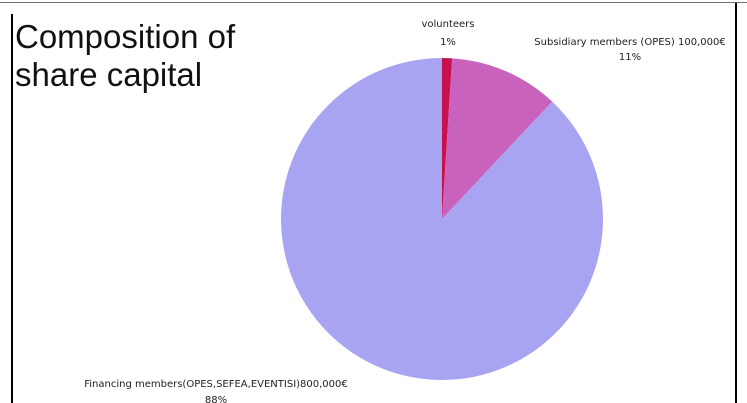  I want to click on left-border, so click(12, 208).